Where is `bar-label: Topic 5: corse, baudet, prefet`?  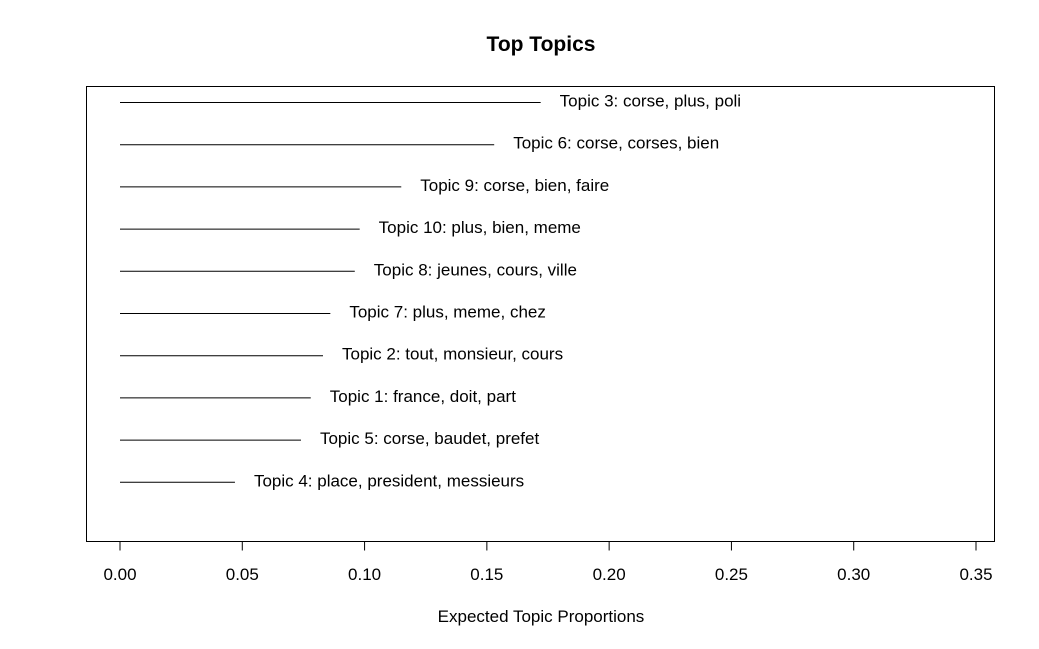
bar-label: Topic 5: corse, baudet, prefet is located at coordinates (430, 438).